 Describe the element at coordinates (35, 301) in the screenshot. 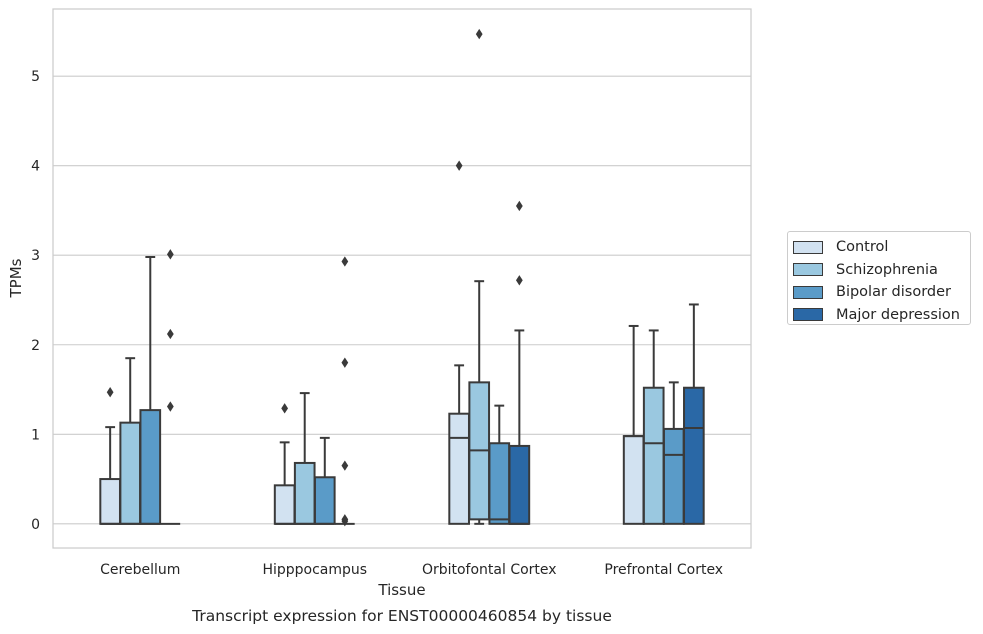

I see `y-tick-labels: 0 1 2 3 4 5` at that location.